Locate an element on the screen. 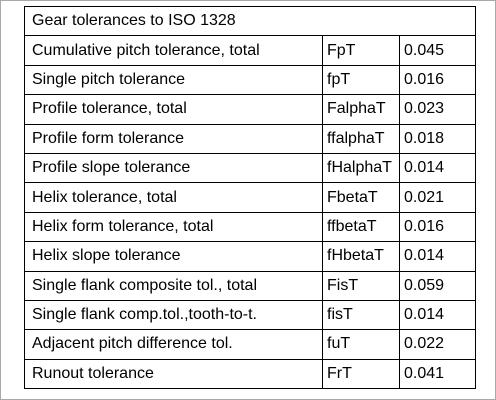 The image size is (496, 400). tolerance-value: 0.022 is located at coordinates (437, 344).